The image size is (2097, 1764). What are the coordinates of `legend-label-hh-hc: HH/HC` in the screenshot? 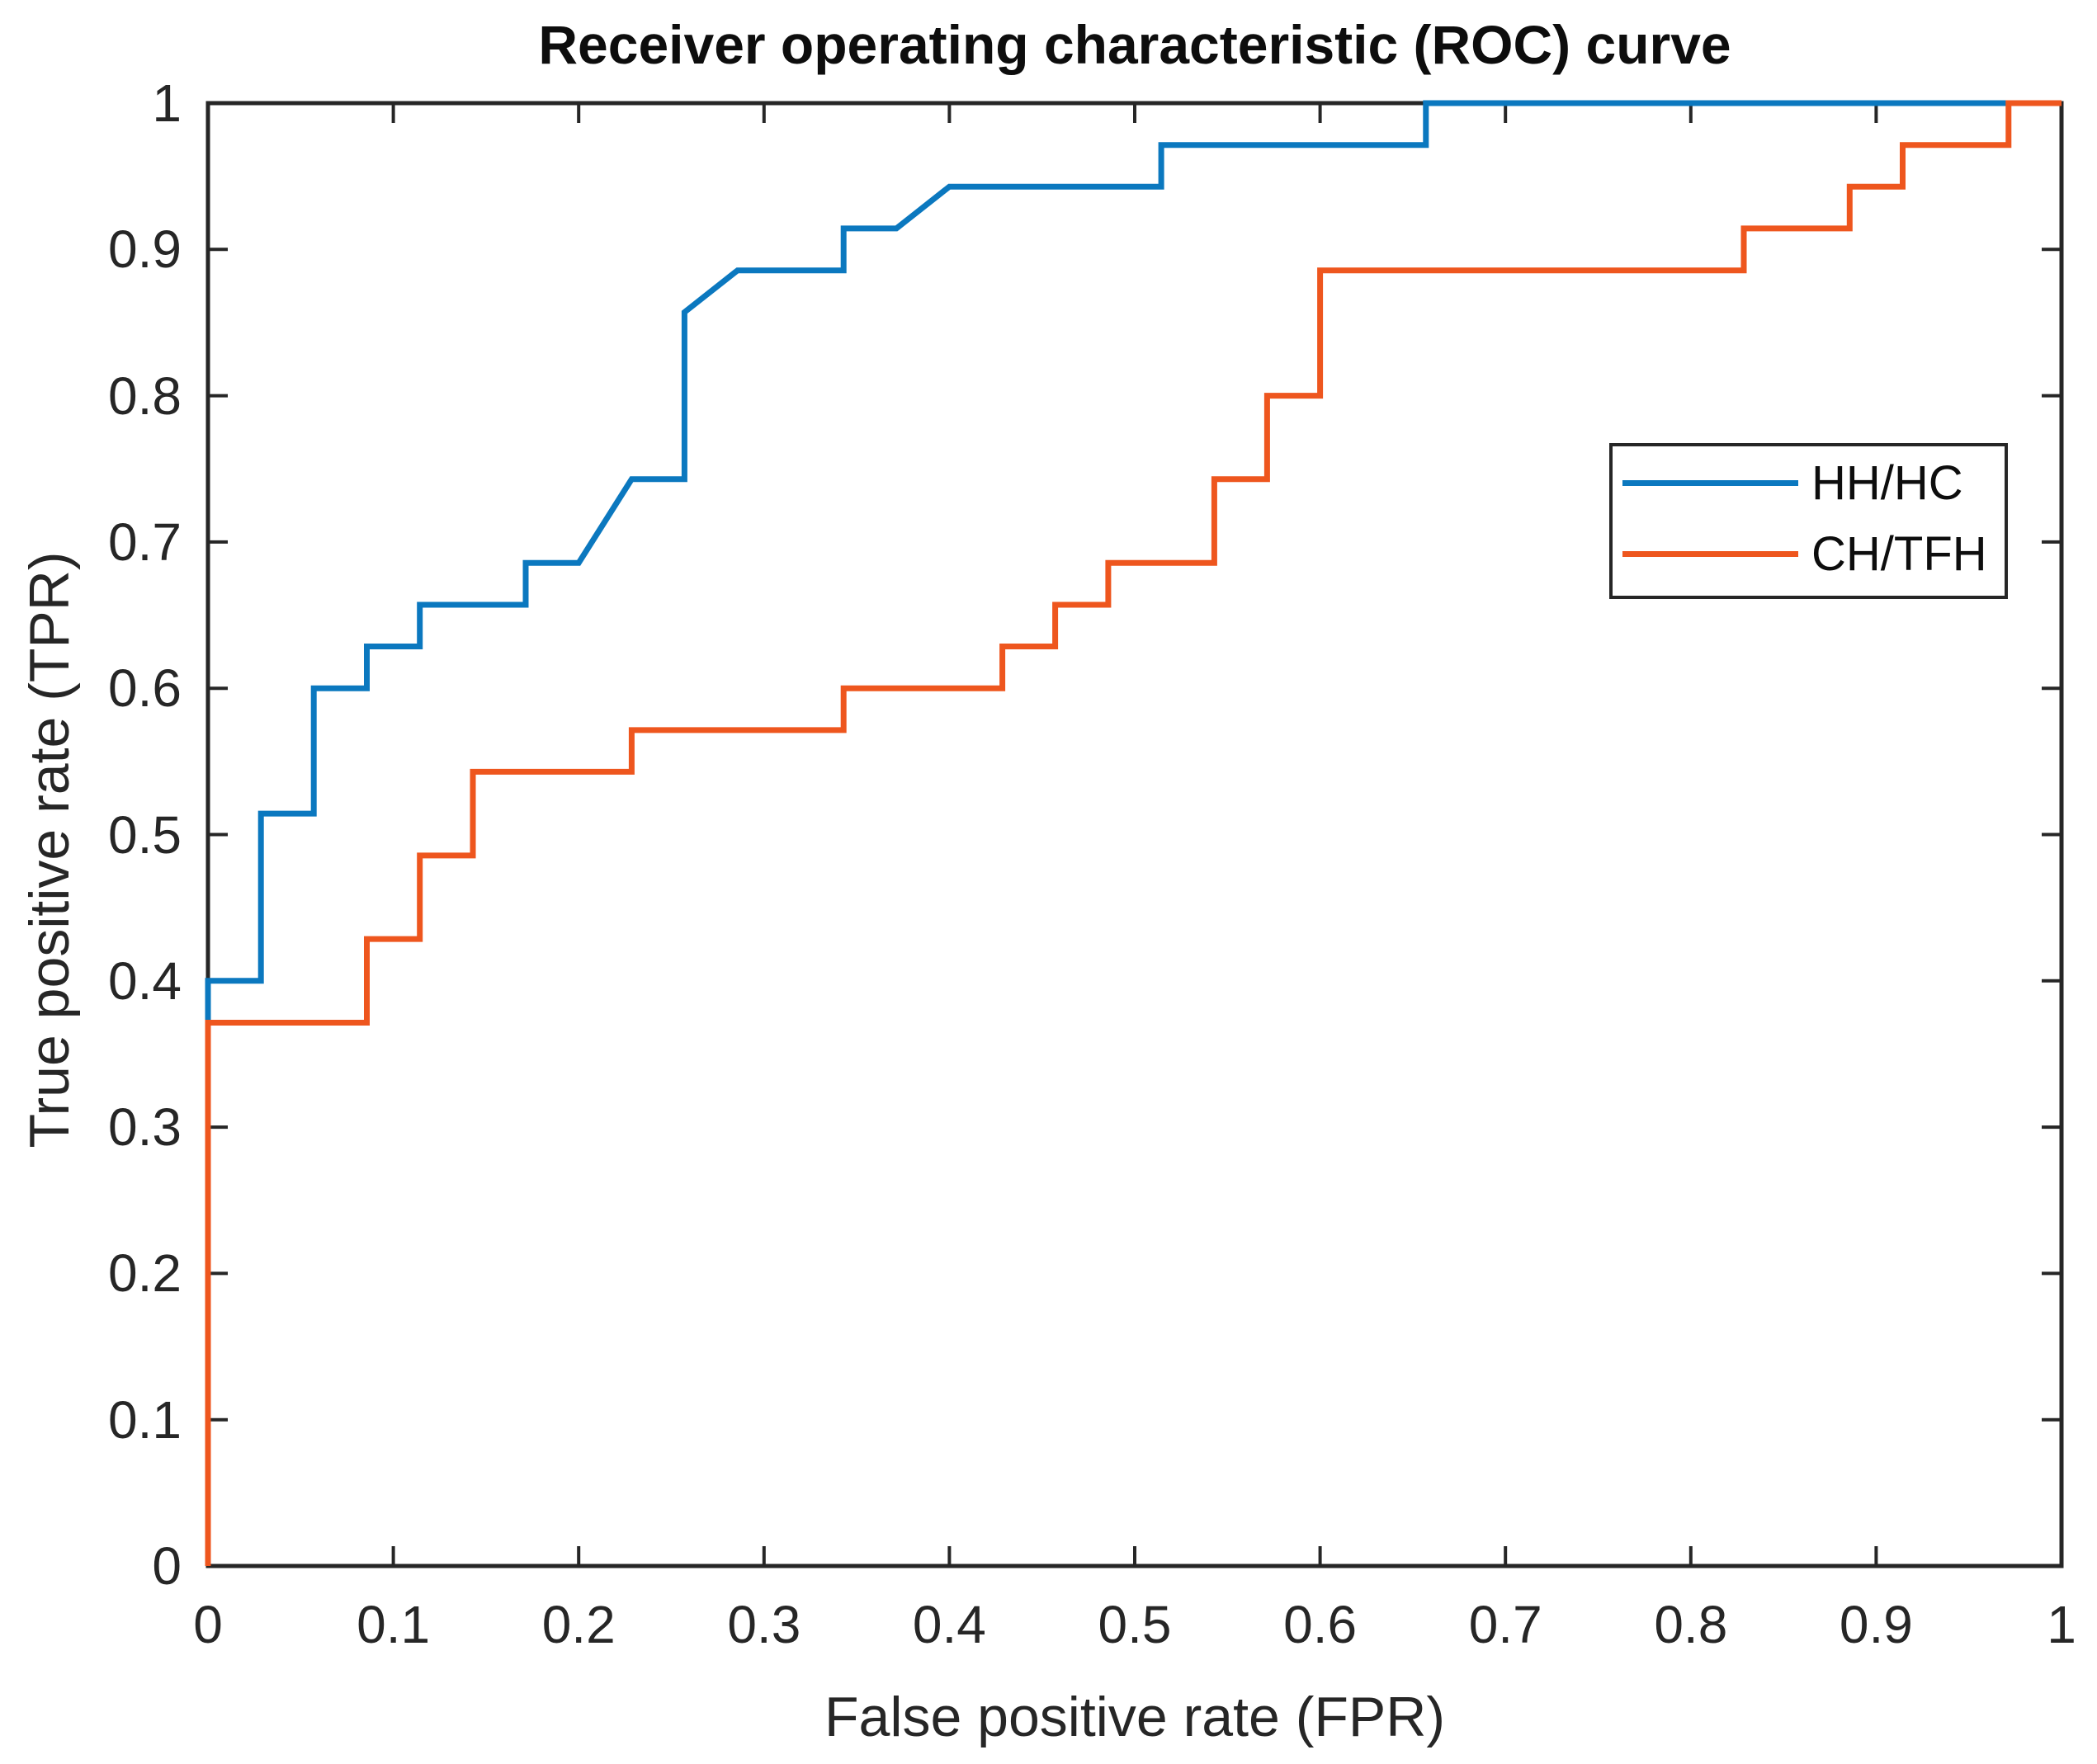 It's located at (1887, 482).